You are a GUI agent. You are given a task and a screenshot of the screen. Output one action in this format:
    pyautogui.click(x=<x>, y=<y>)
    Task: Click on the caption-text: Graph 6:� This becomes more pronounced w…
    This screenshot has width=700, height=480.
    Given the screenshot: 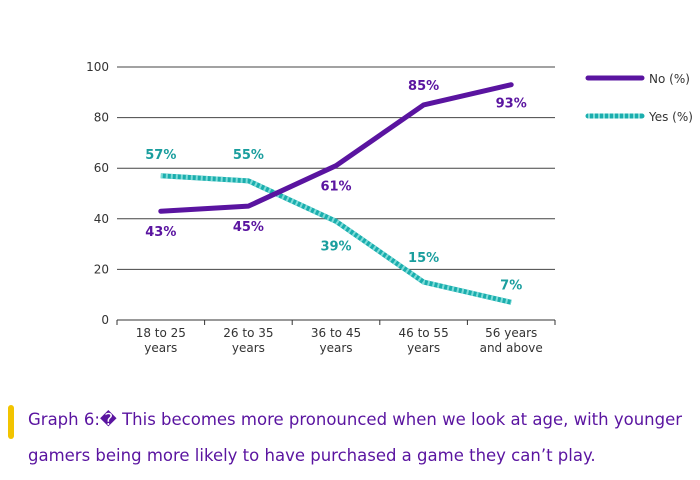 What is the action you would take?
    pyautogui.click(x=355, y=437)
    